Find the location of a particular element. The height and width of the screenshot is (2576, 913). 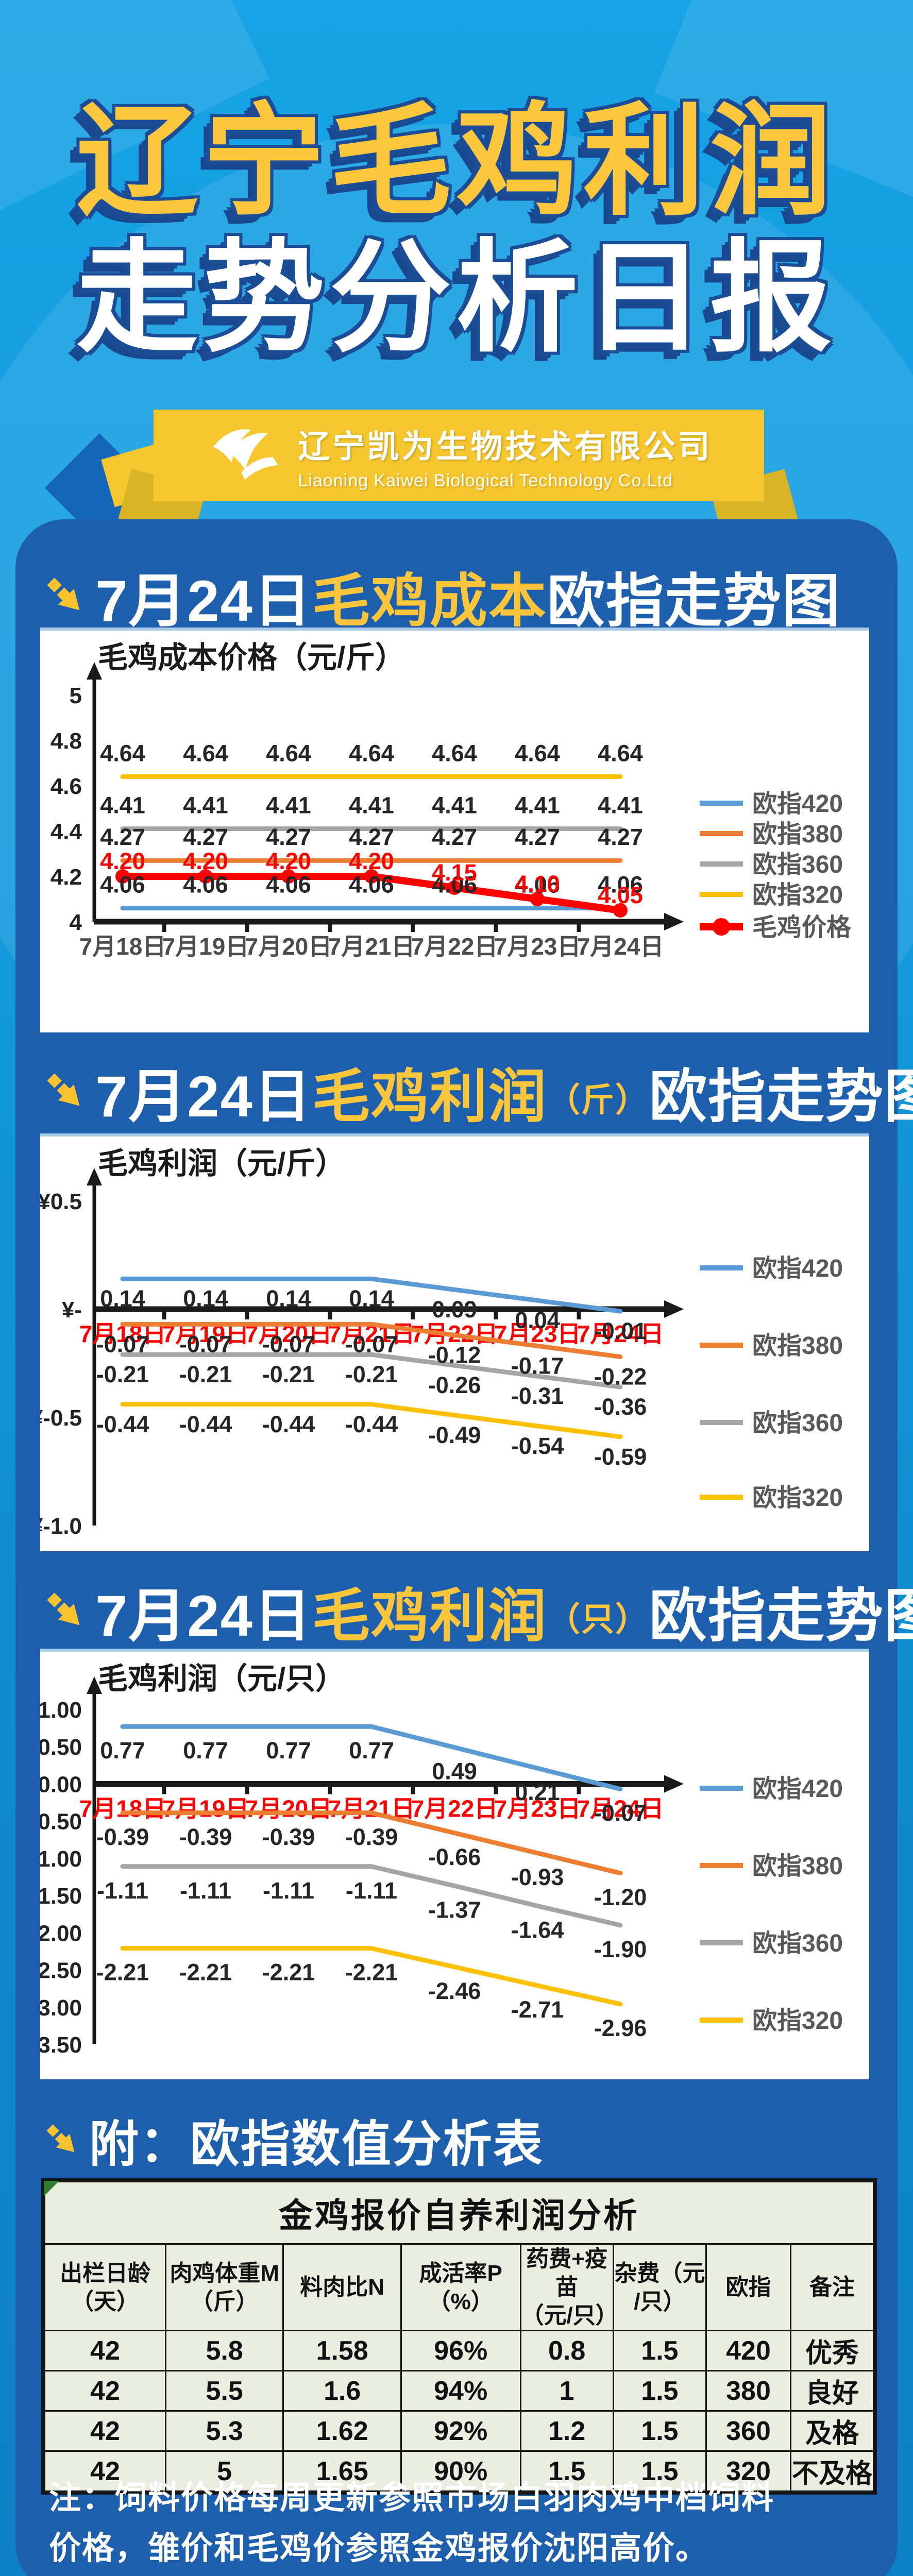

table-cell: 1.6 is located at coordinates (342, 2391).